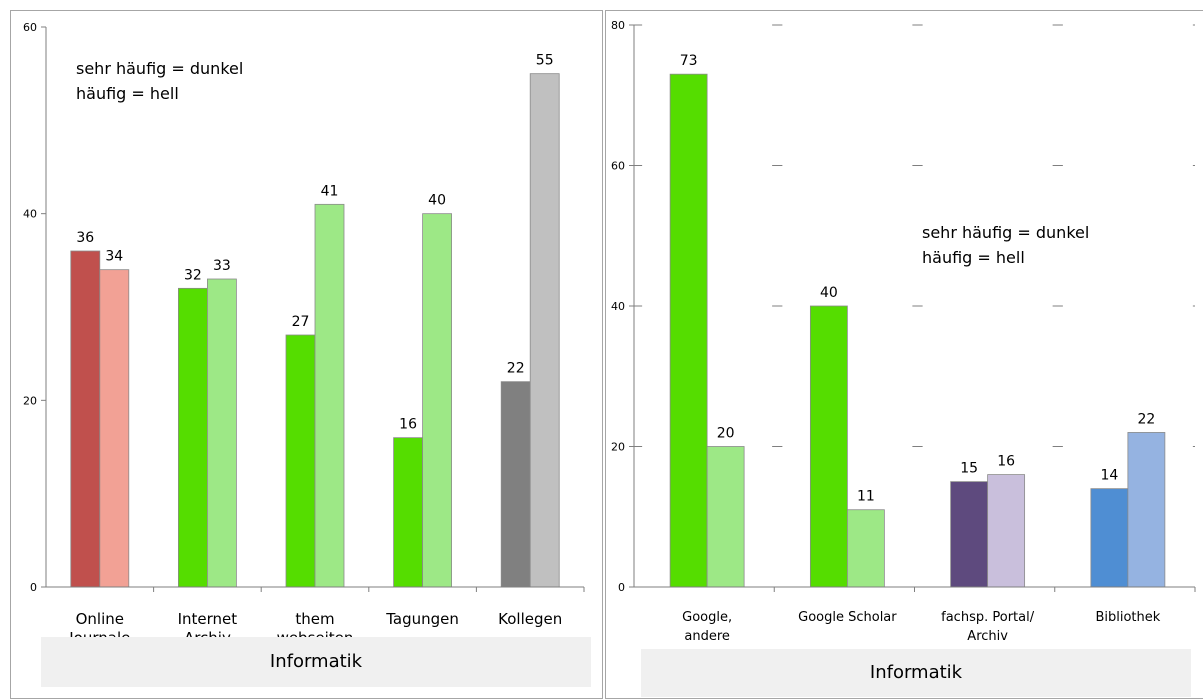  What do you see at coordinates (847, 617) in the screenshot?
I see `category-label: Google Scholar` at bounding box center [847, 617].